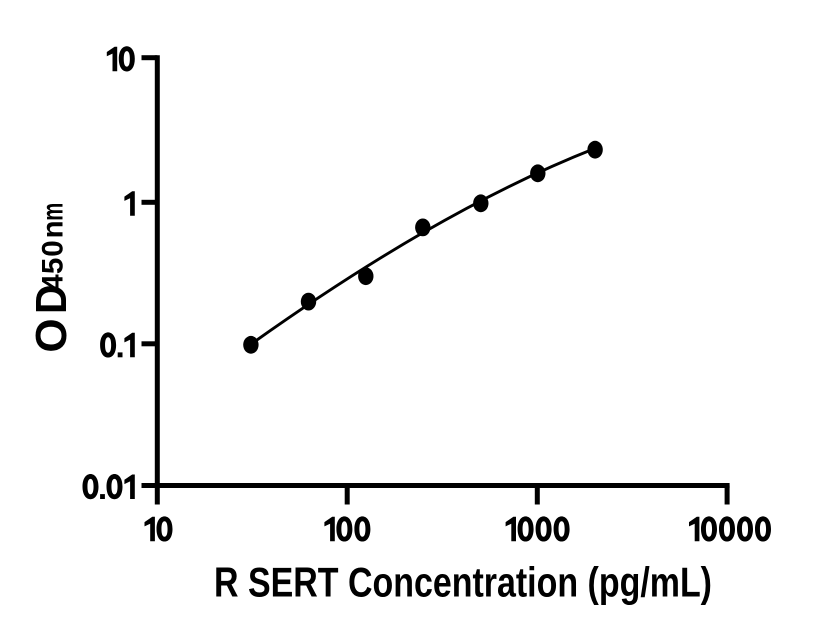 Image resolution: width=816 pixels, height=640 pixels. Describe the element at coordinates (53, 282) in the screenshot. I see `svg-text: 4` at that location.